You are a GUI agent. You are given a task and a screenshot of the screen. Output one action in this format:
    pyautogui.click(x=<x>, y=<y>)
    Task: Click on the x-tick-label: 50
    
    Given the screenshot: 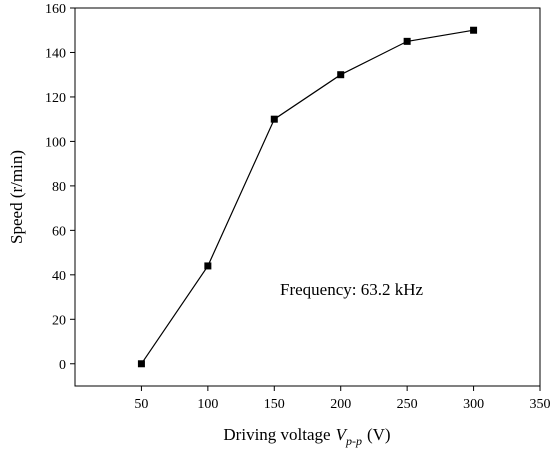 What is the action you would take?
    pyautogui.click(x=141, y=404)
    